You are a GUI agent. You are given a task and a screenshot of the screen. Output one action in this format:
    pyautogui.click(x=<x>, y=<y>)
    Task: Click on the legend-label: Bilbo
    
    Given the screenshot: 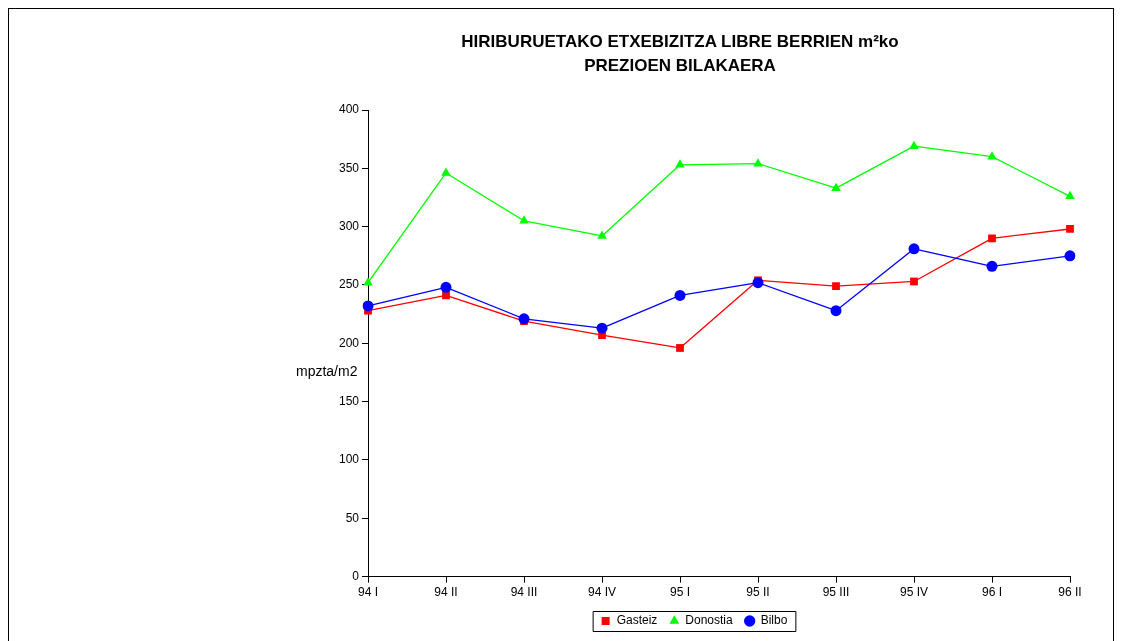 What is the action you would take?
    pyautogui.click(x=774, y=620)
    